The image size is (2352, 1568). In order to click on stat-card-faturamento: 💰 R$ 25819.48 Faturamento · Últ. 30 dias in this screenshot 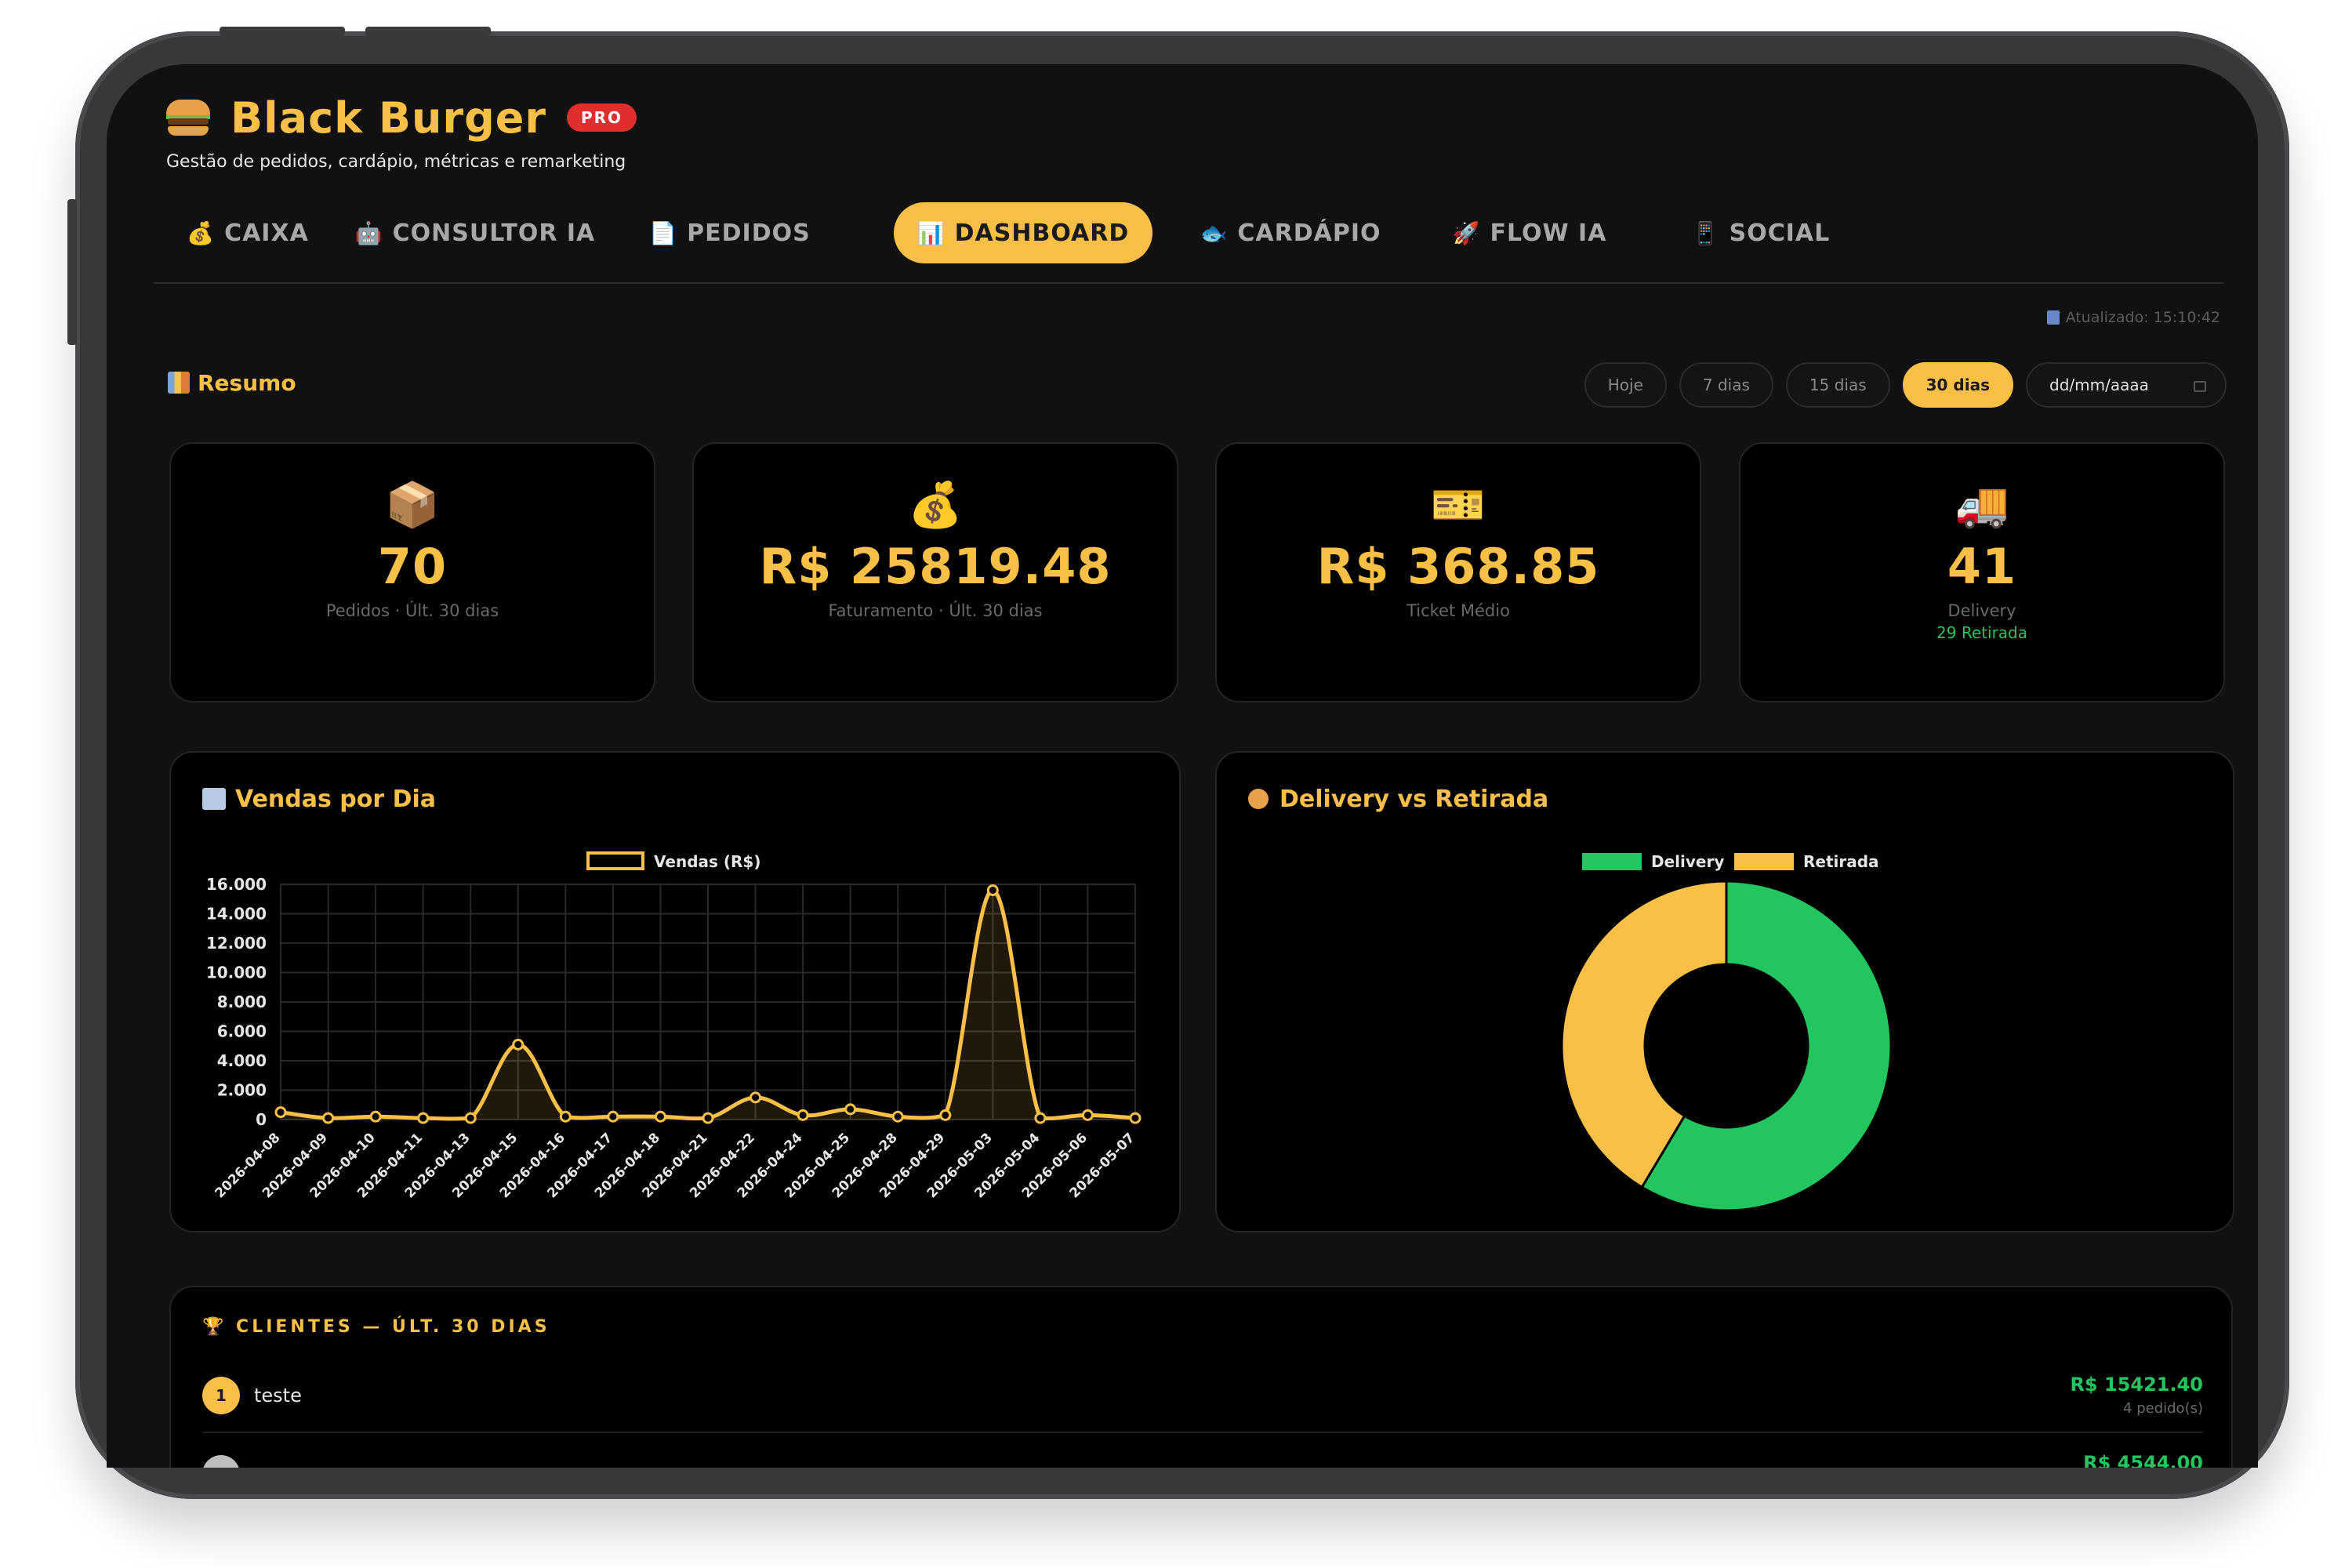, I will do `click(935, 572)`.